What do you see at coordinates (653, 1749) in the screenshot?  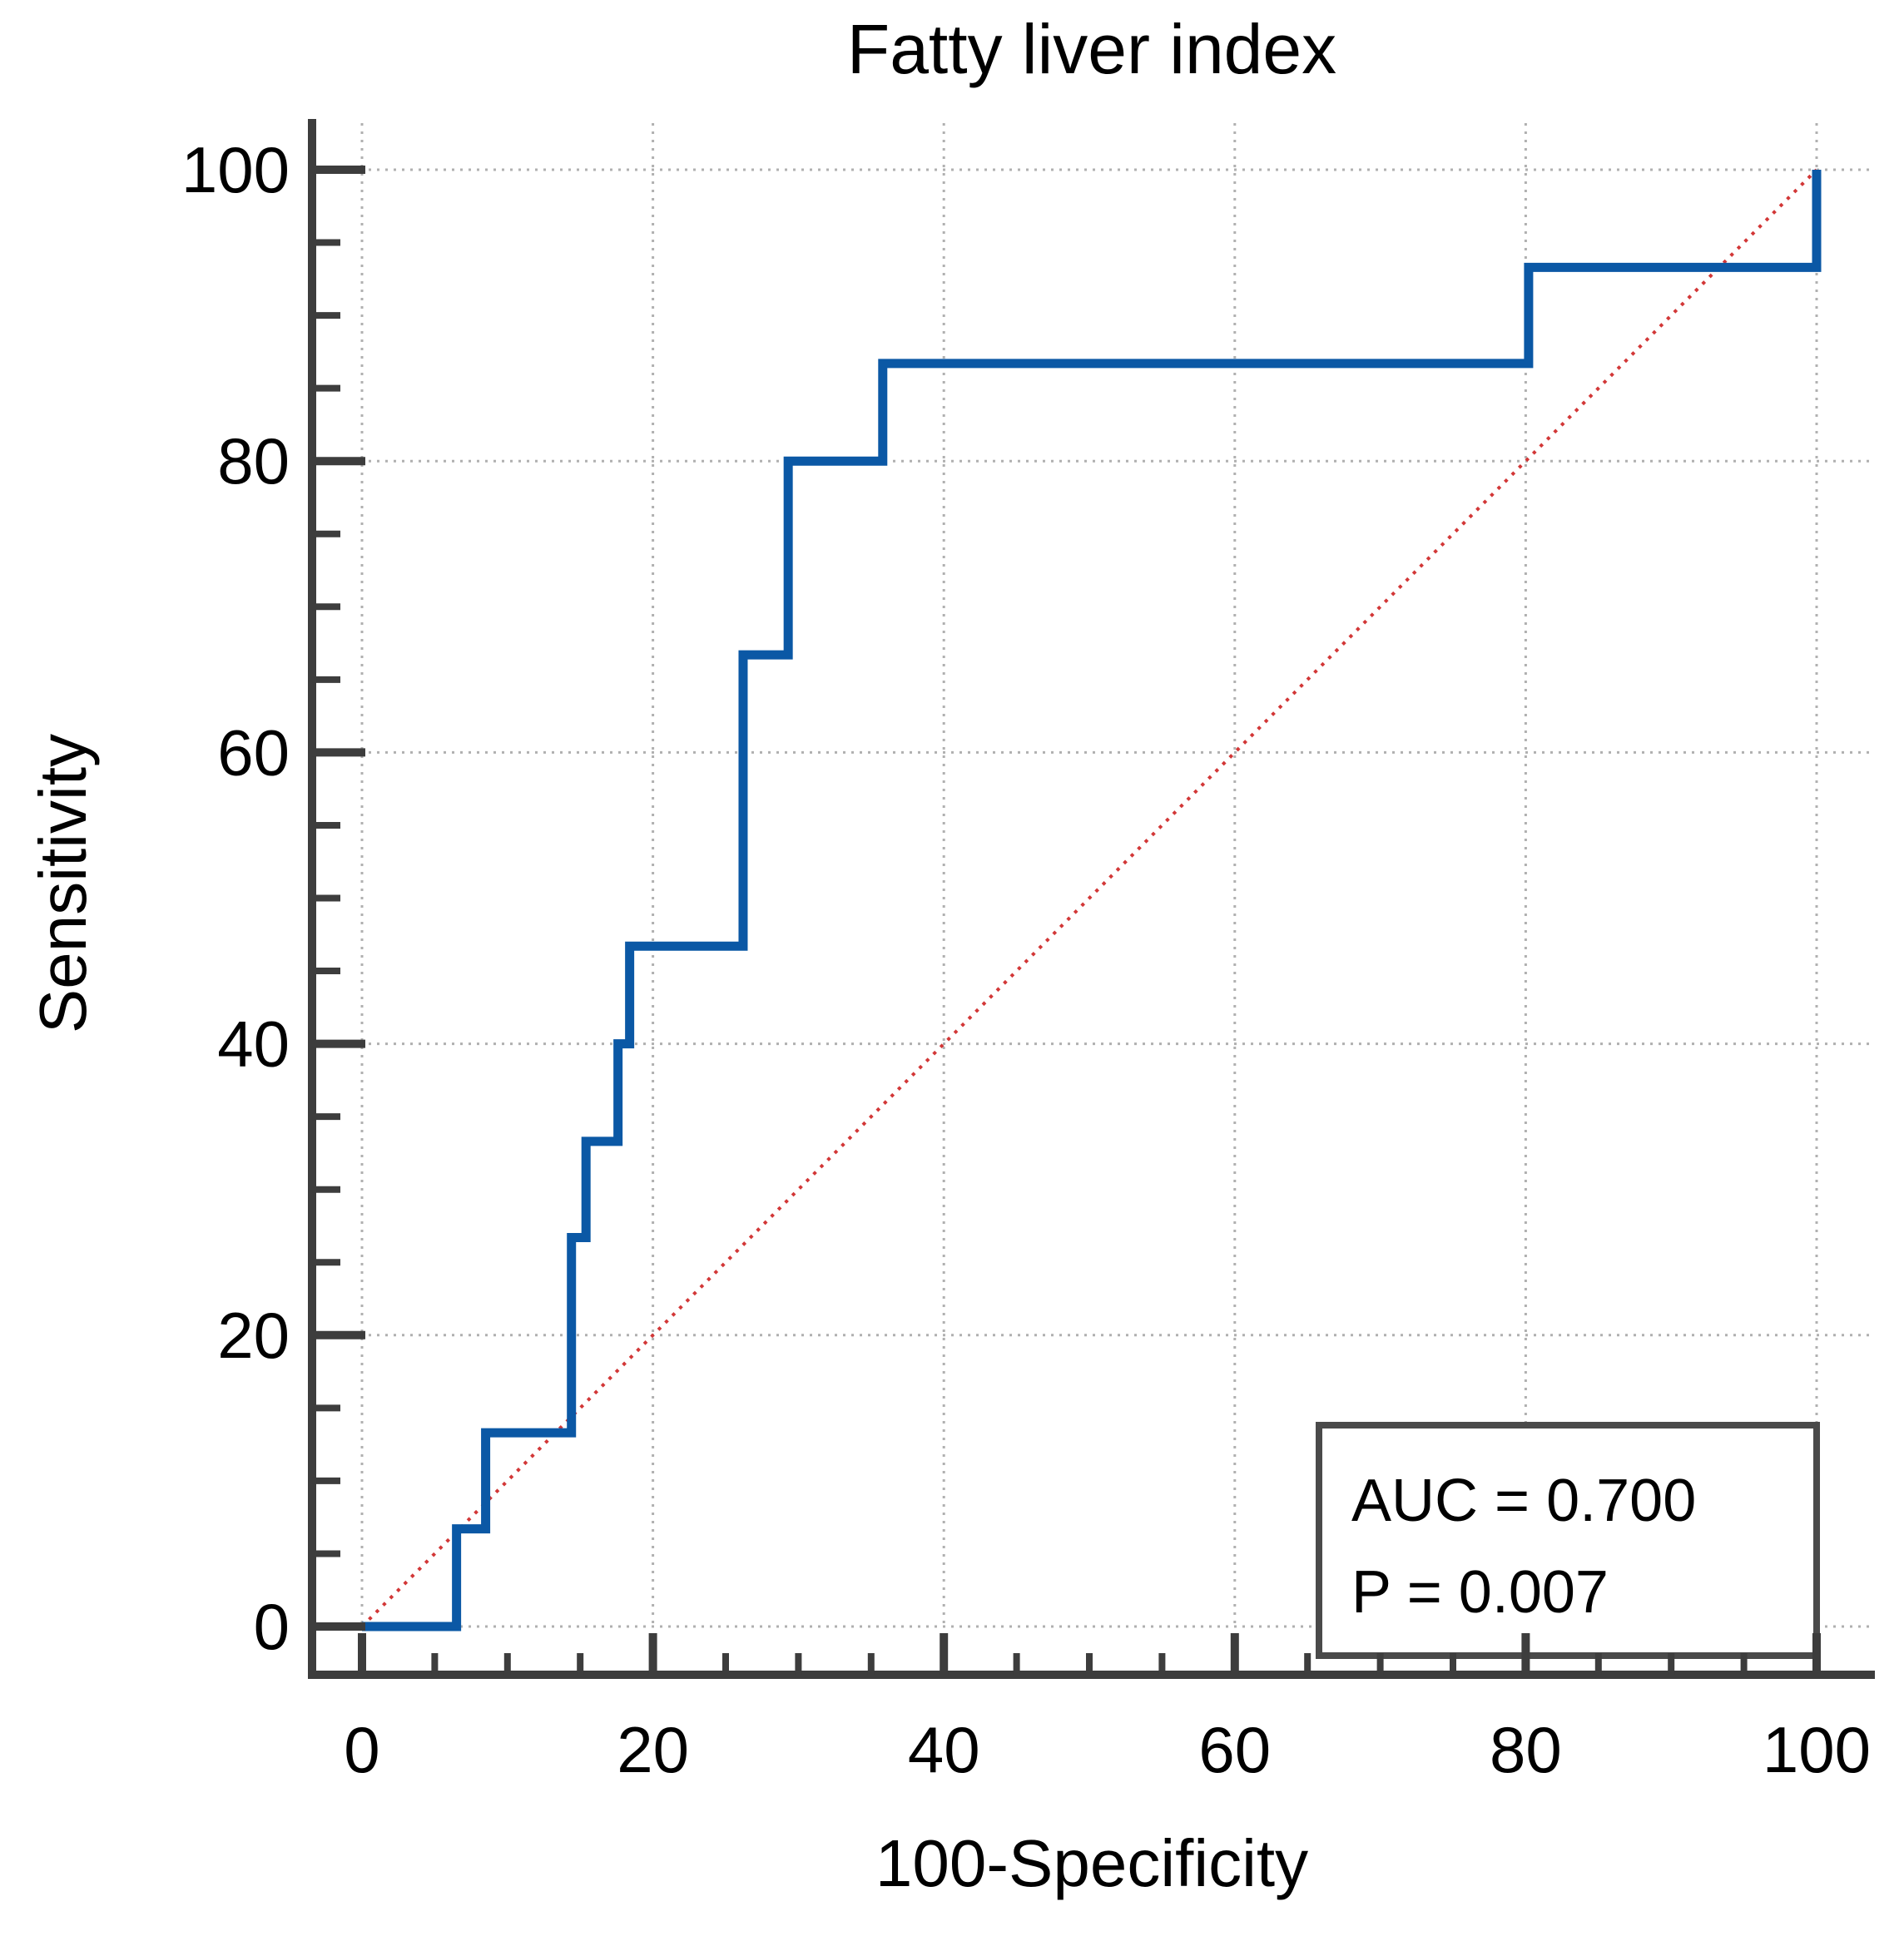 I see `x-tick-label: 20` at bounding box center [653, 1749].